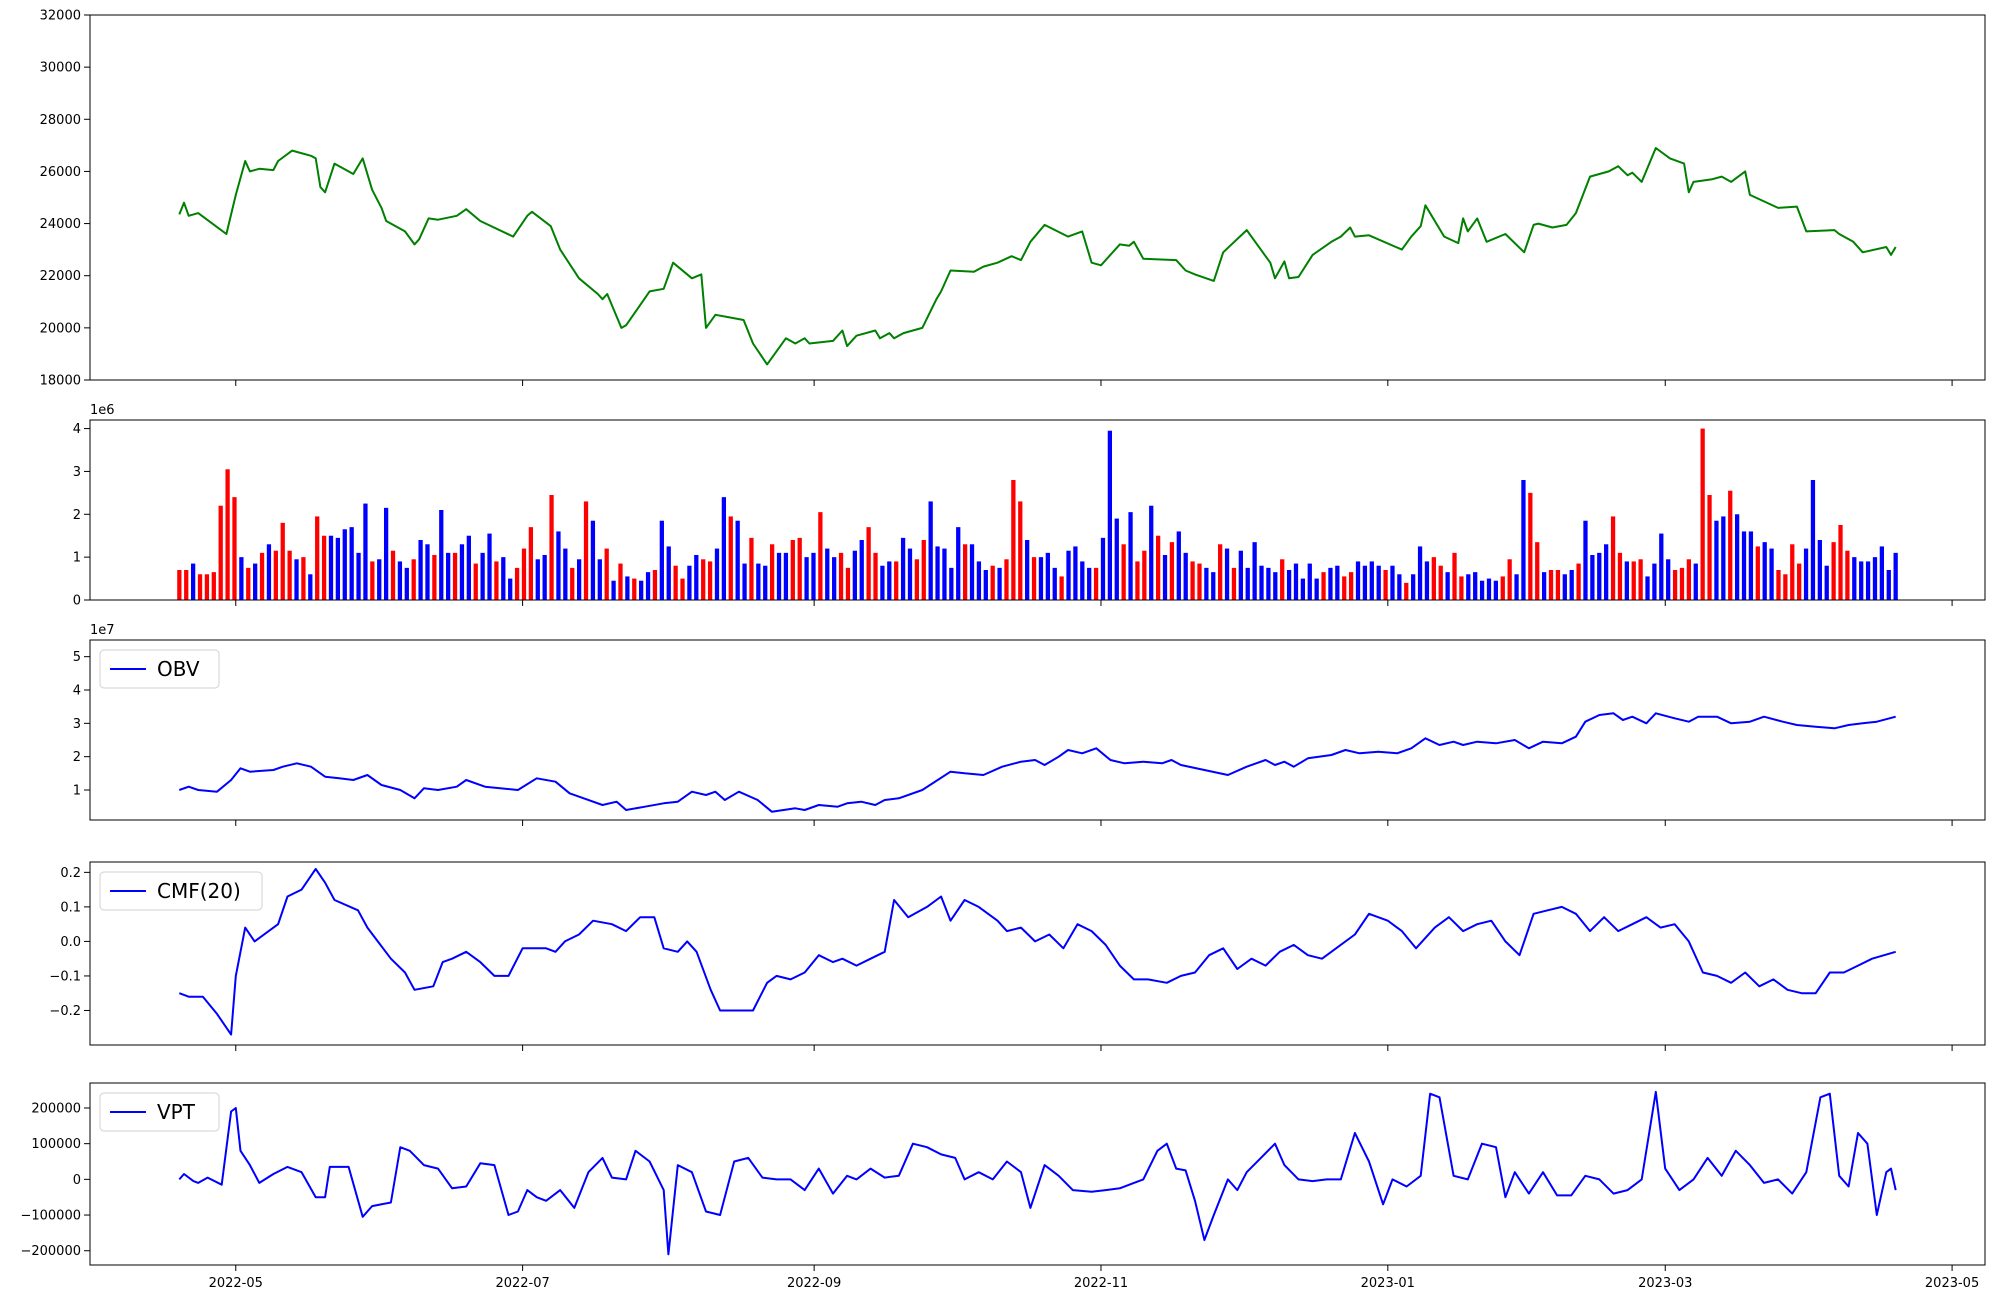  What do you see at coordinates (77, 791) in the screenshot?
I see `y-tick-label: 1` at bounding box center [77, 791].